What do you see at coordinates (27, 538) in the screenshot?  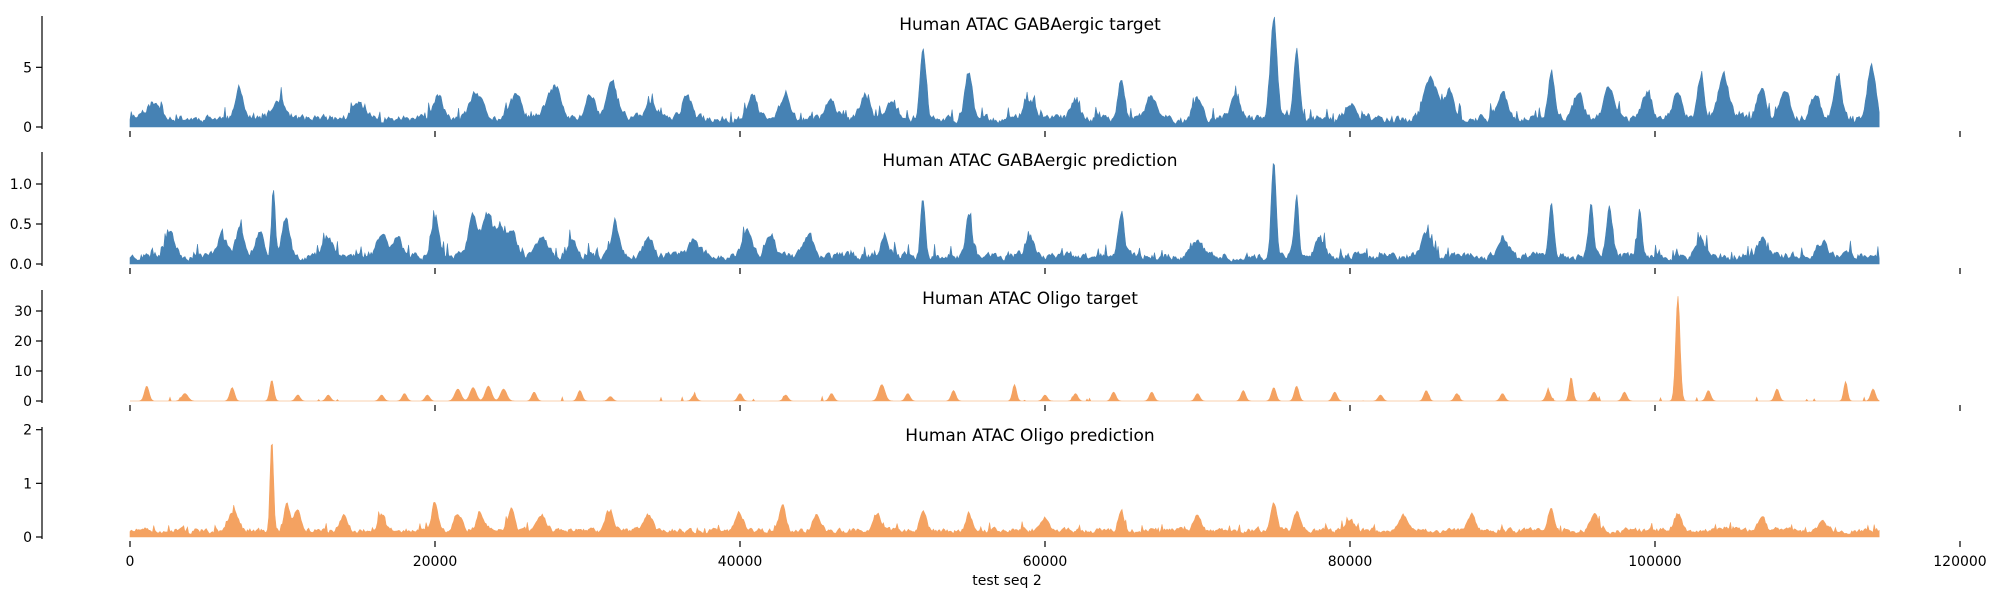 I see `panel-4-y-tick-label: 0` at bounding box center [27, 538].